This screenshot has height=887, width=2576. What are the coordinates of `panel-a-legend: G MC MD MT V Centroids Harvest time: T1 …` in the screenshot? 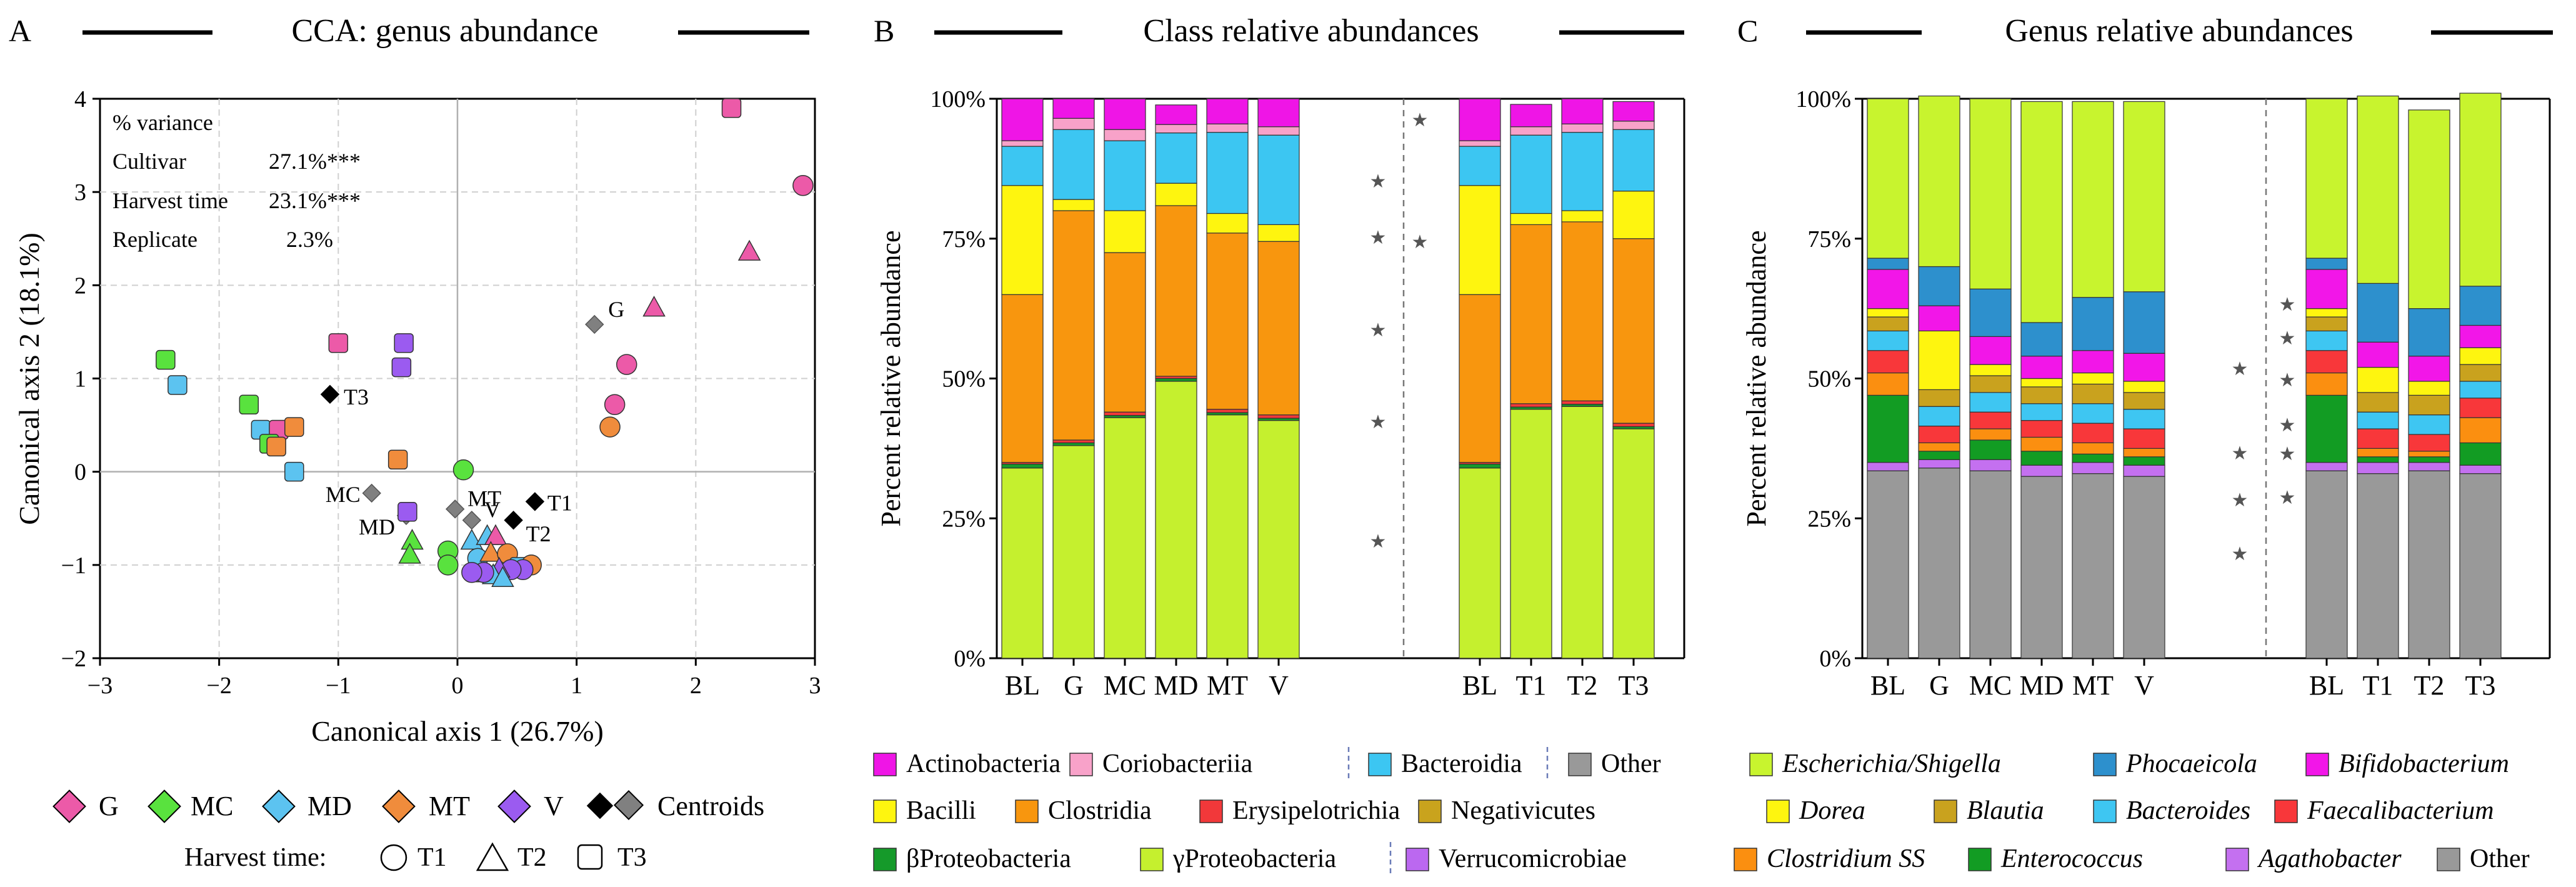 It's located at (408, 830).